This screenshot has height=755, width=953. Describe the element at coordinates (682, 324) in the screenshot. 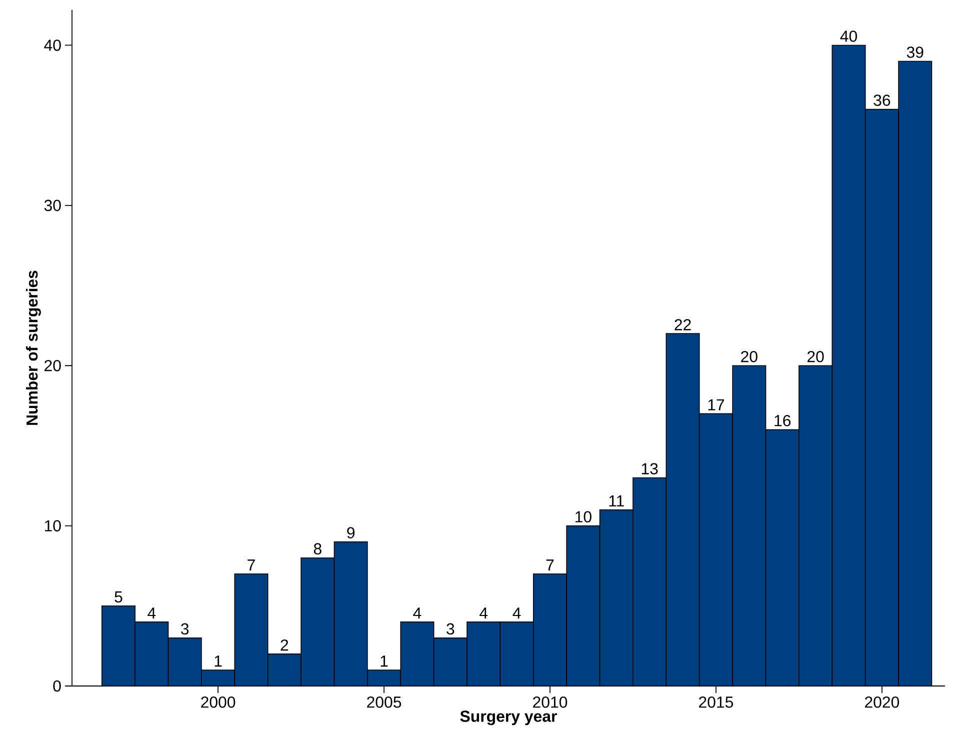

I see `data-label: 22` at that location.